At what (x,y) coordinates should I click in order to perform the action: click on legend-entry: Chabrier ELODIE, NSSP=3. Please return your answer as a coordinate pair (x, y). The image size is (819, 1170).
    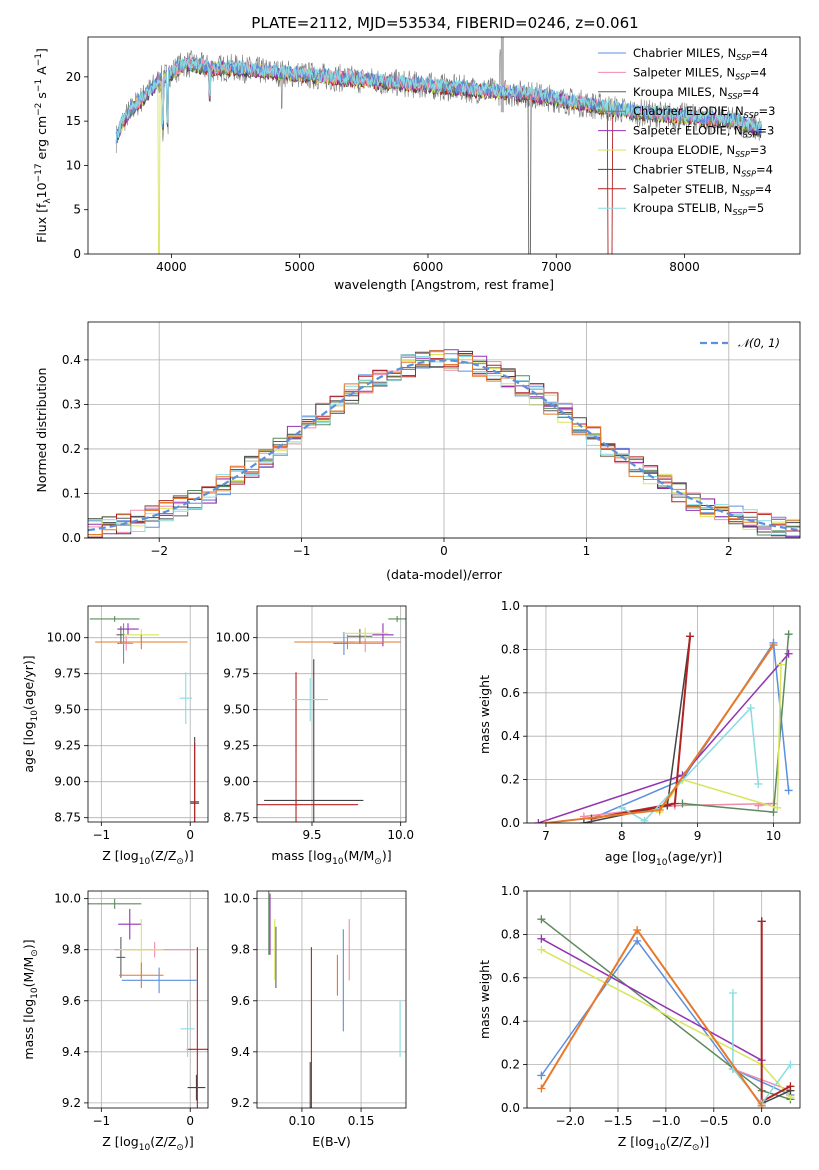
    Looking at the image, I should click on (704, 112).